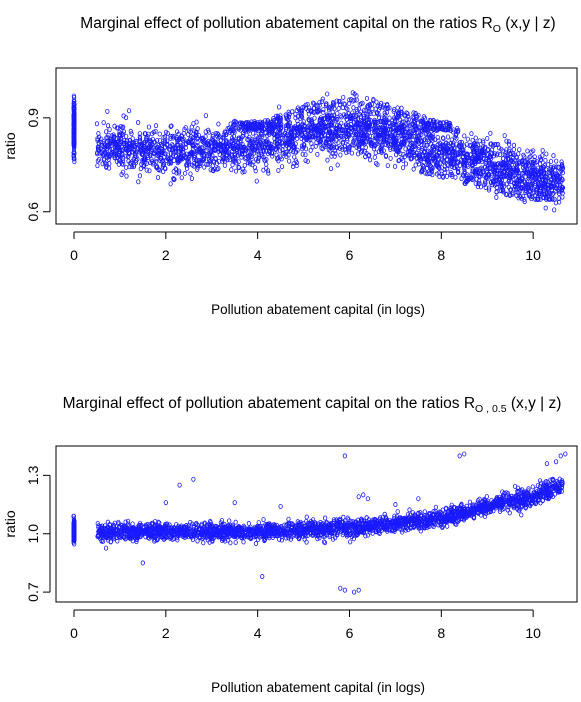 Image resolution: width=581 pixels, height=702 pixels. Describe the element at coordinates (166, 255) in the screenshot. I see `x-tick-label: 2` at that location.